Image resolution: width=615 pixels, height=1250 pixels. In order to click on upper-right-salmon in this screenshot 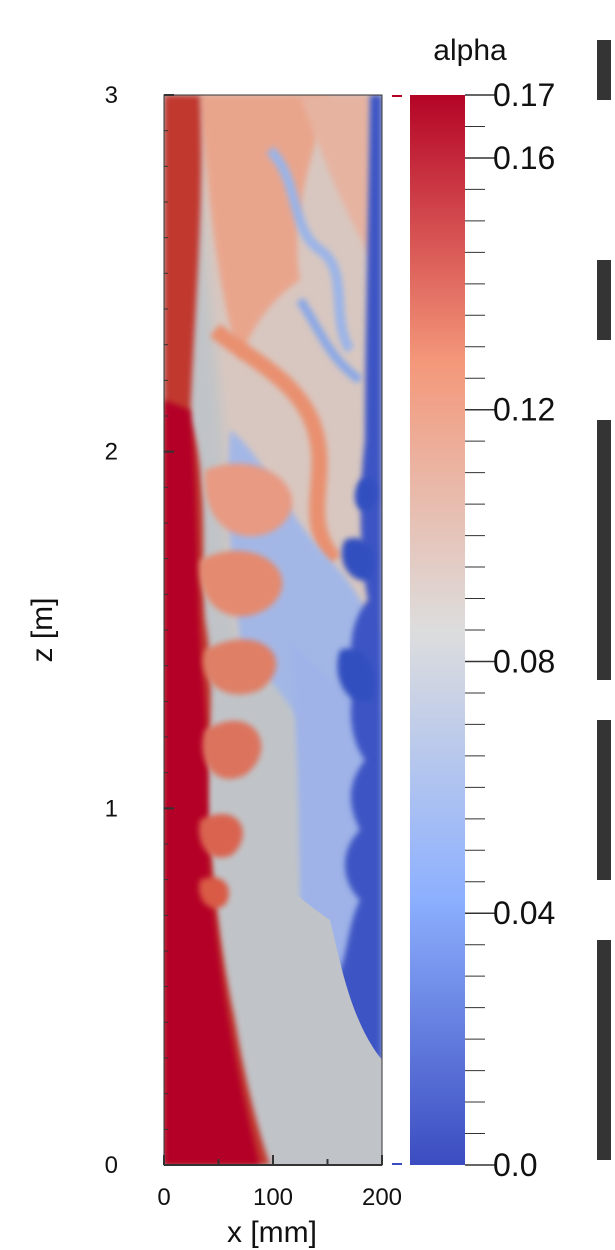, I will do `click(336, 177)`.